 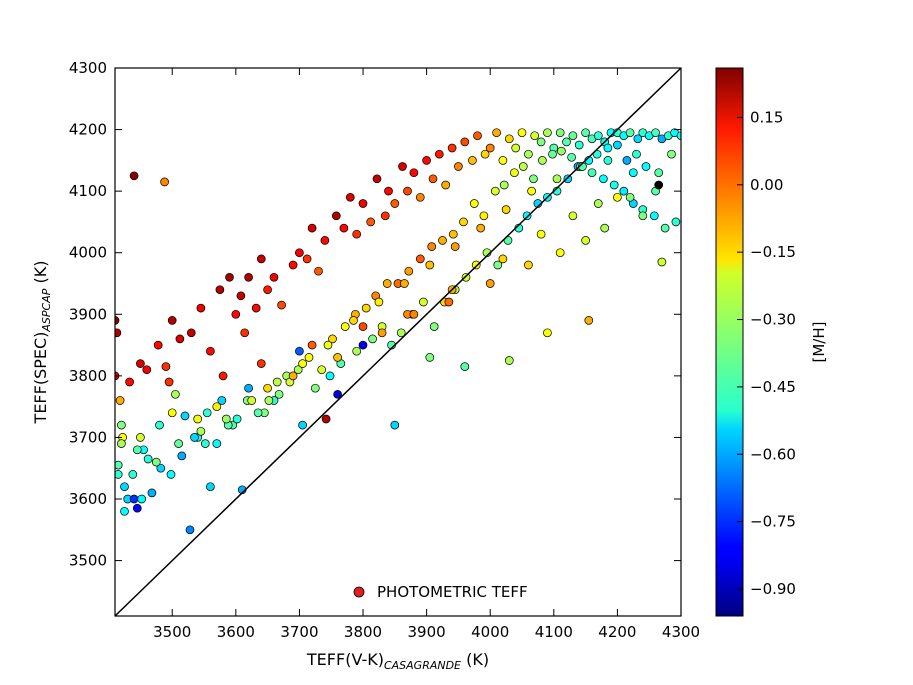 What do you see at coordinates (236, 632) in the screenshot?
I see `x-tick-label: 3600` at bounding box center [236, 632].